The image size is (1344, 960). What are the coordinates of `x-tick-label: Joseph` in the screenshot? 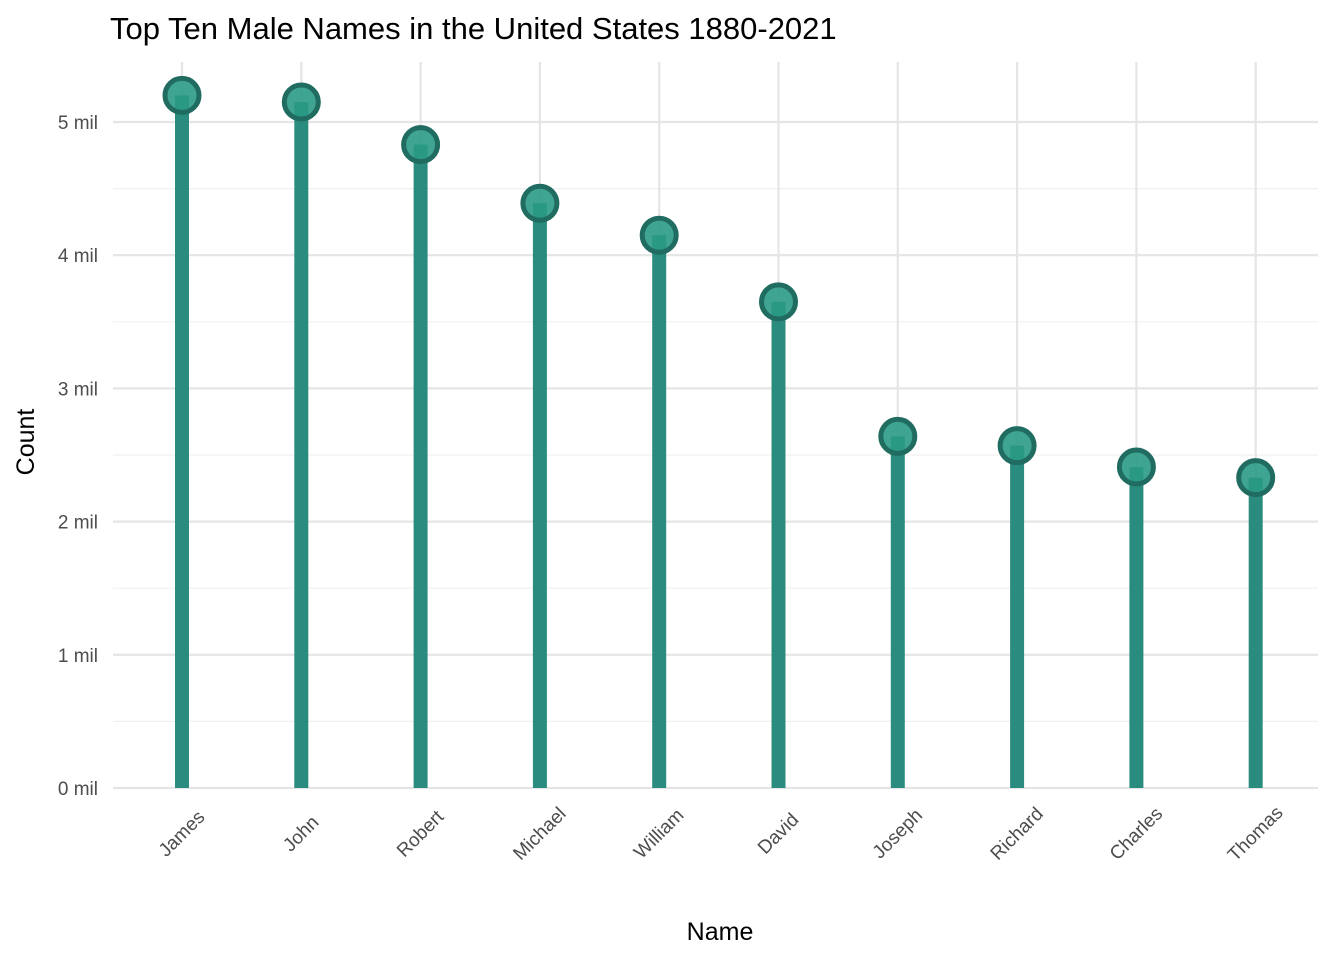 It's located at (898, 834).